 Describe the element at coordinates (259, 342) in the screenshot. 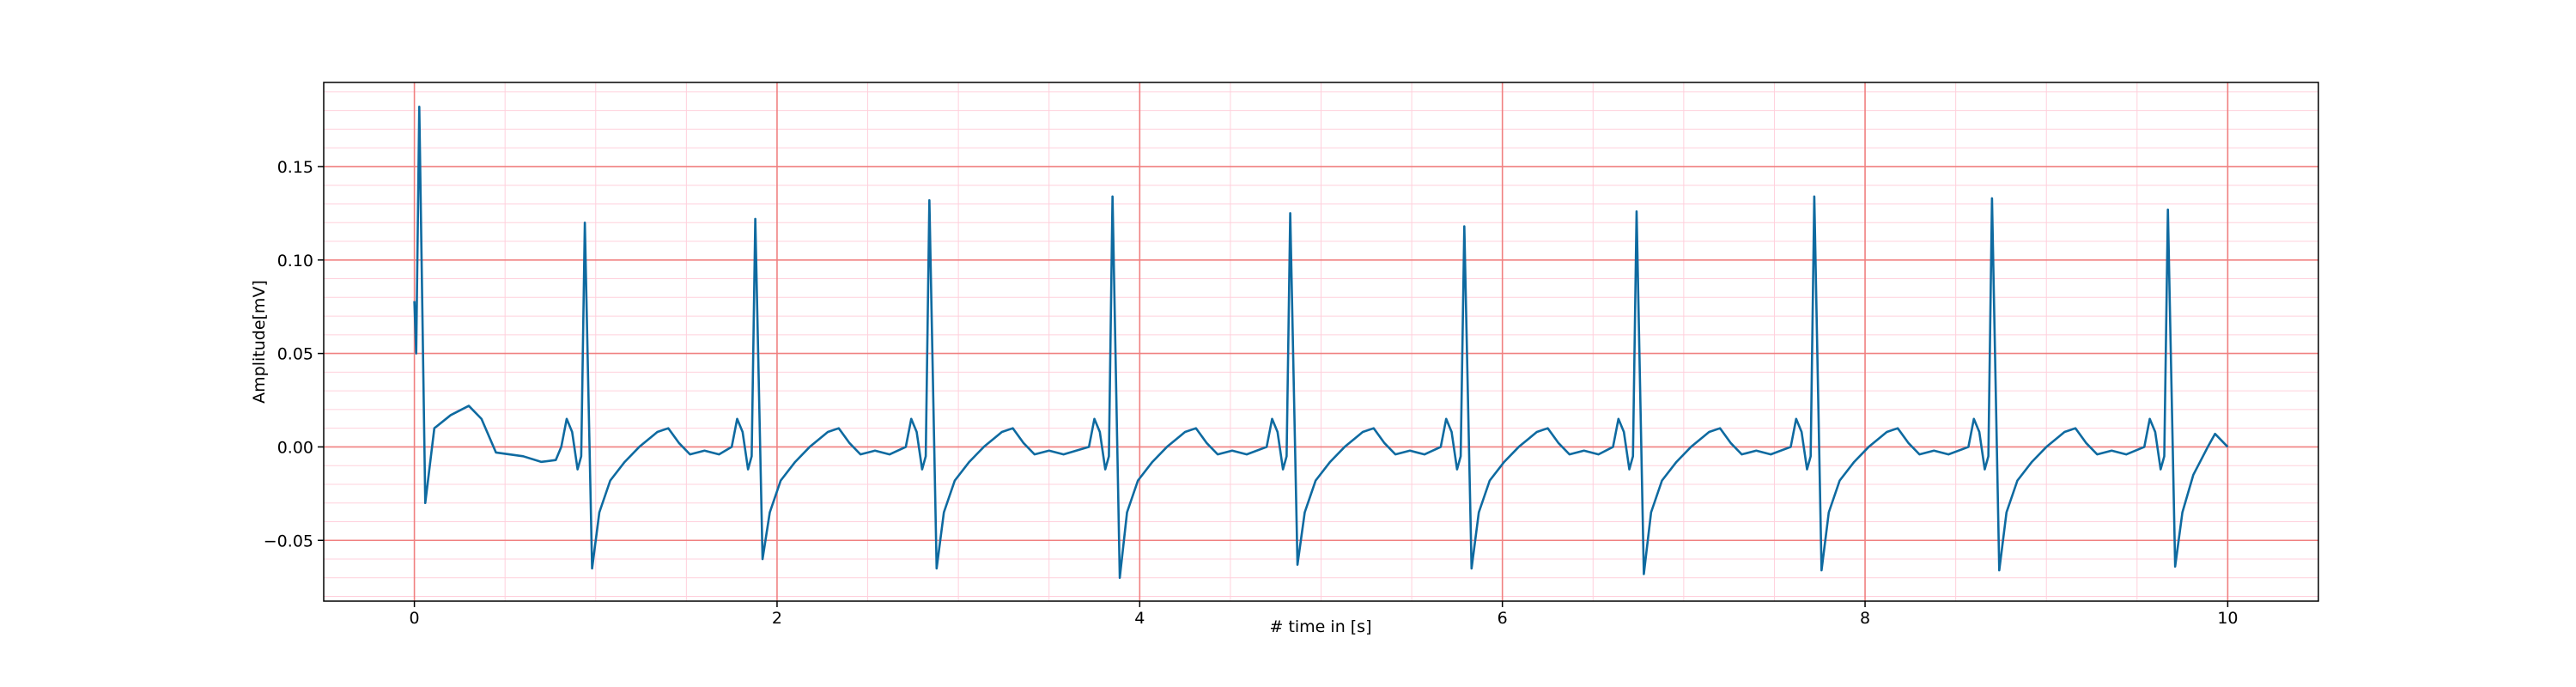

I see `y-axis-label: Amplitude[mV]` at that location.